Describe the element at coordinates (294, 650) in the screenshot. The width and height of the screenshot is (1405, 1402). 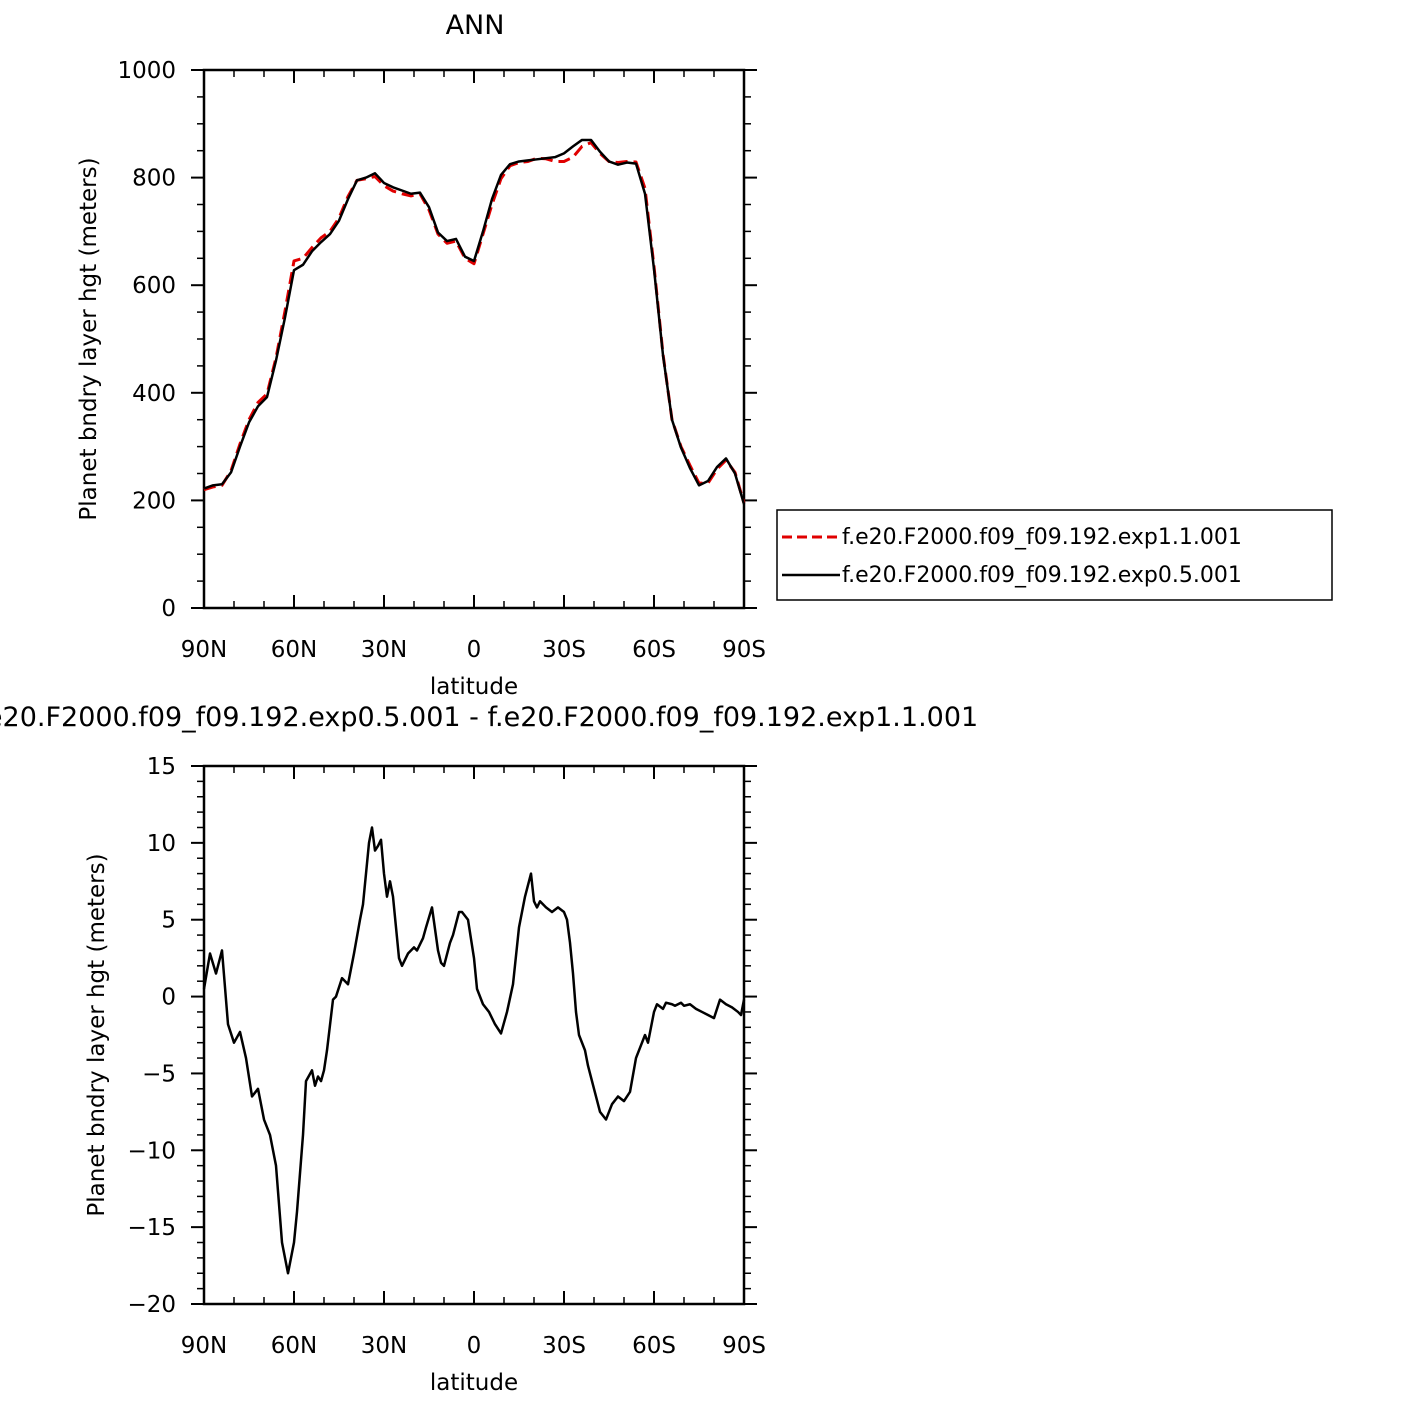
I see `top-x-tick-label: 60N` at that location.